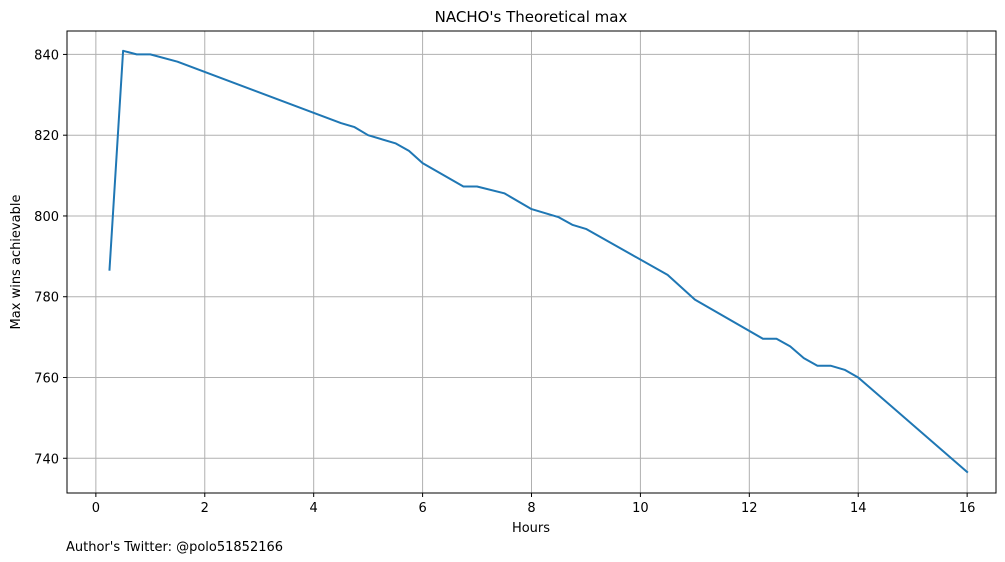 The image size is (1005, 562). Describe the element at coordinates (16, 262) in the screenshot. I see `y-axis-label: Max wins achievable` at that location.